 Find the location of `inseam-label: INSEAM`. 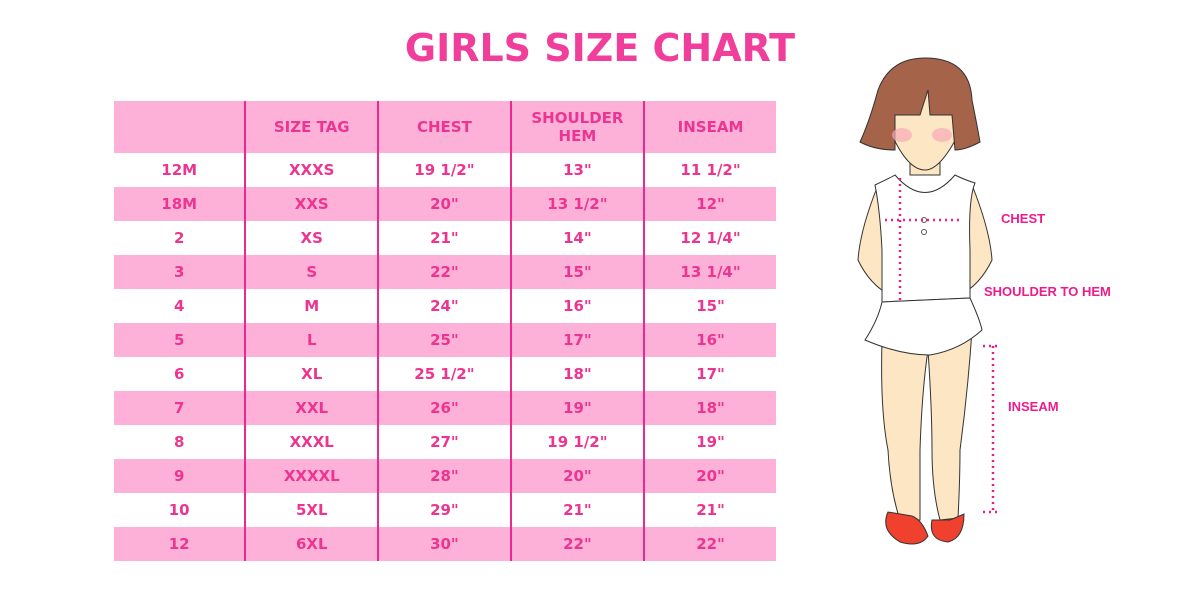

inseam-label: INSEAM is located at coordinates (1033, 406).